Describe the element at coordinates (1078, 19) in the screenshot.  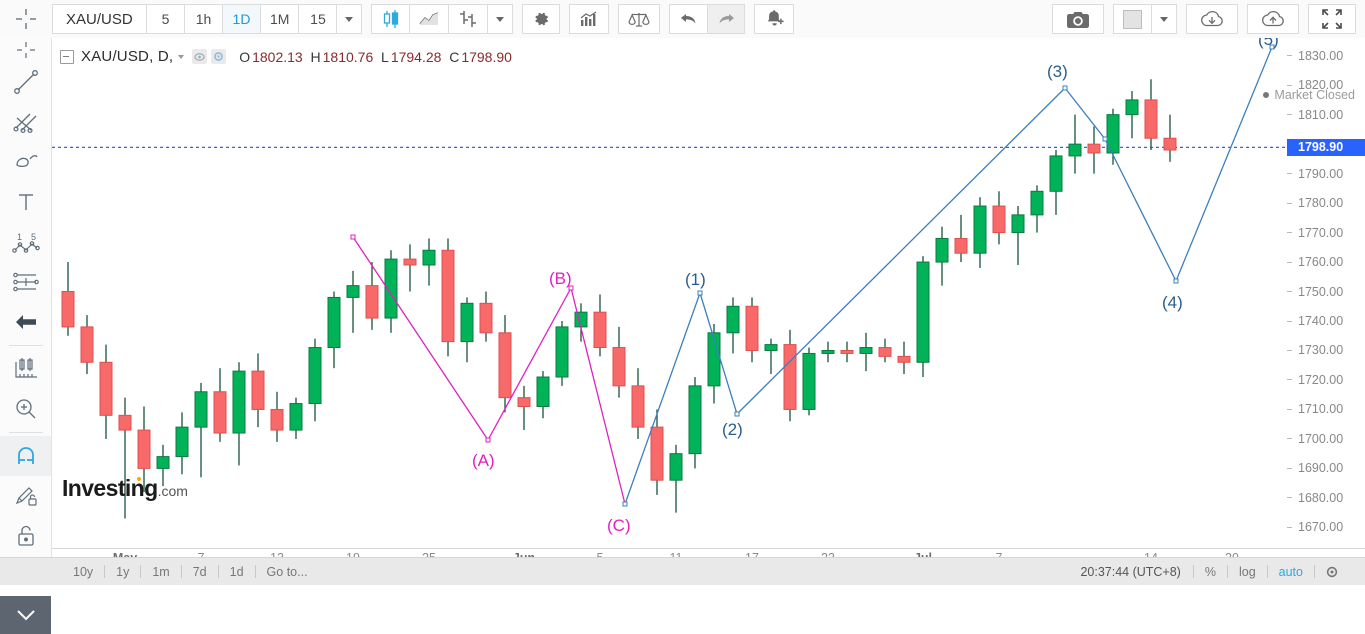
I see `camera-icon` at that location.